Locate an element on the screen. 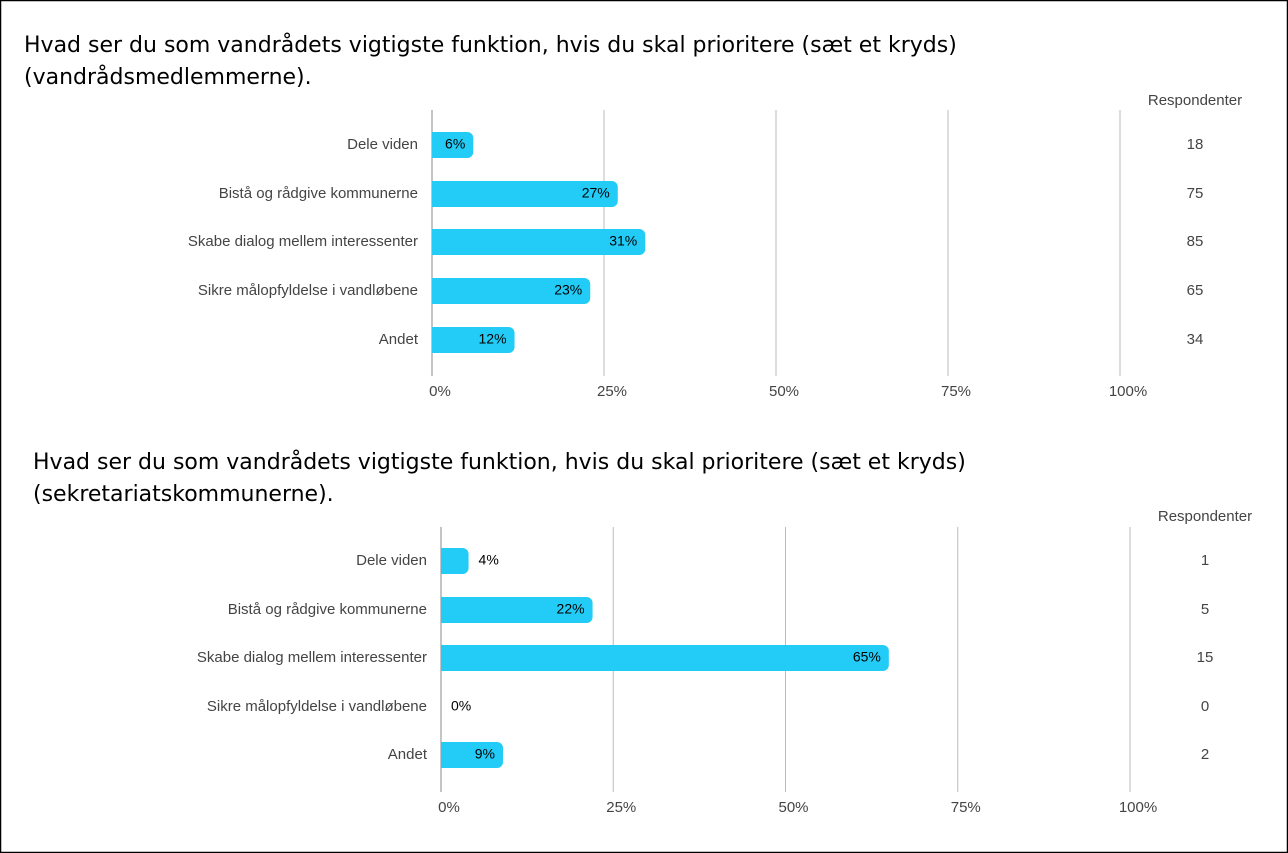 This screenshot has height=853, width=1288. value-label: 0% is located at coordinates (461, 706).